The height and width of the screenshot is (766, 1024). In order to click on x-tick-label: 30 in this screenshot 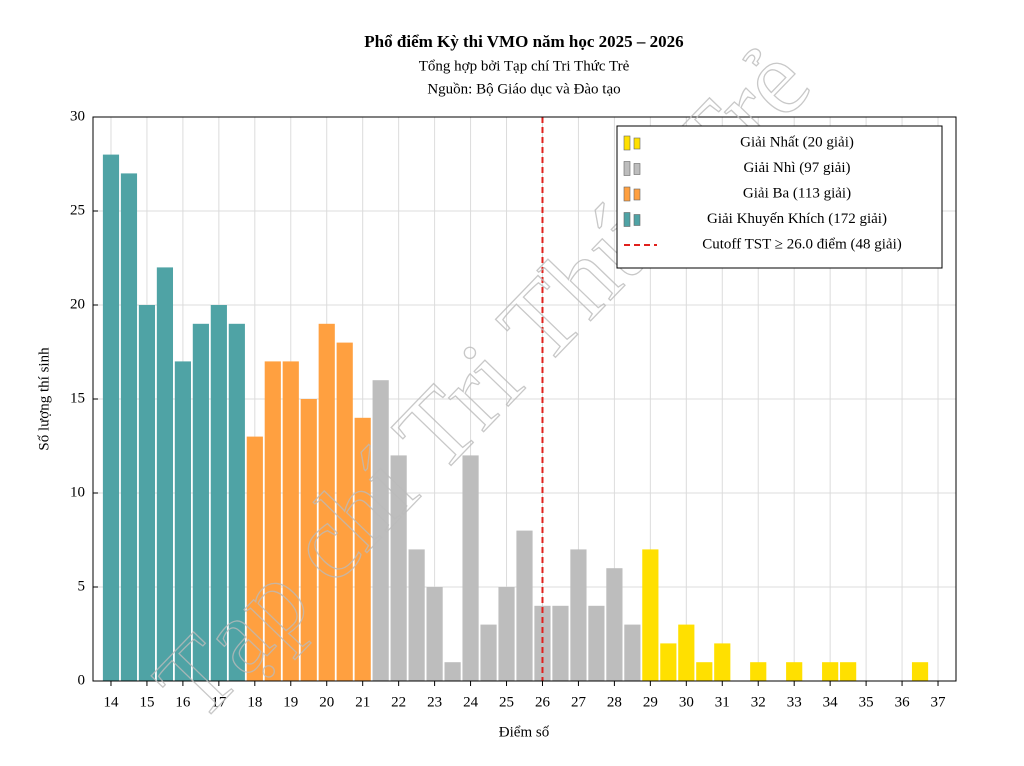, I will do `click(686, 702)`.